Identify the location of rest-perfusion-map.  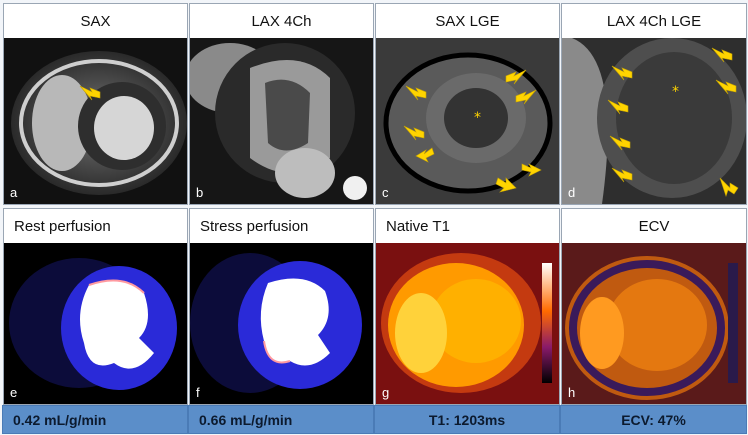
(95, 323).